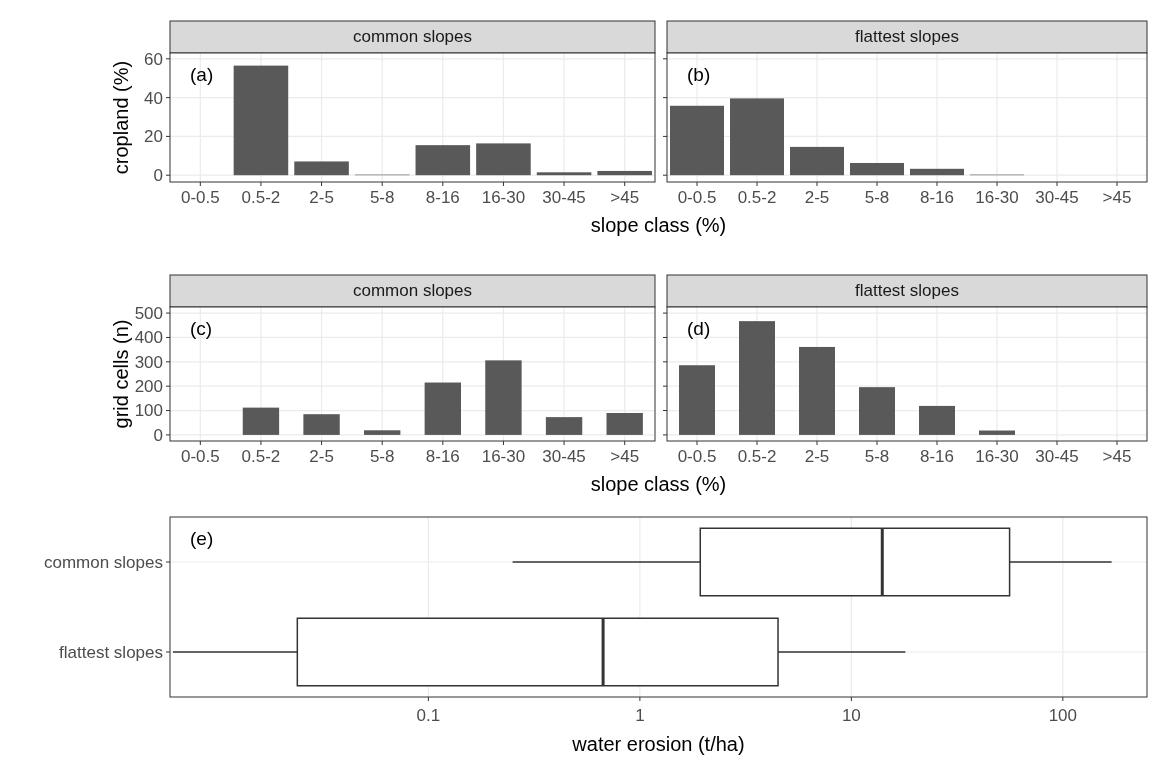 The height and width of the screenshot is (762, 1155). Describe the element at coordinates (148, 387) in the screenshot. I see `y-tick-label: 200` at that location.